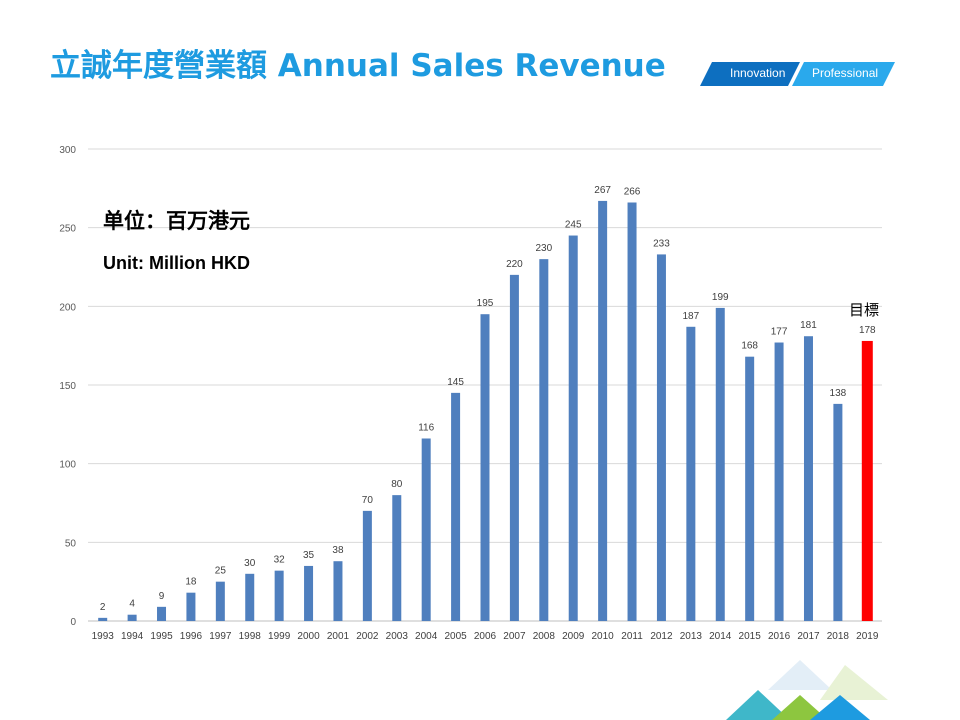 The width and height of the screenshot is (960, 720). What do you see at coordinates (867, 636) in the screenshot?
I see `x-tick-label-2019: 2019` at bounding box center [867, 636].